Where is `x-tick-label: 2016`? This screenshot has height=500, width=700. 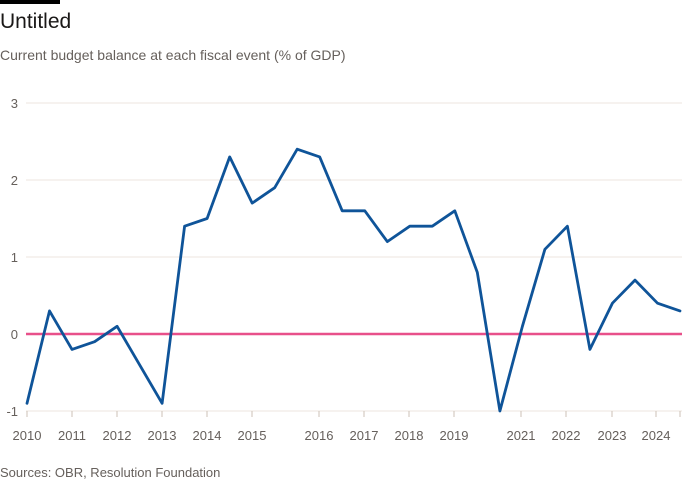 x-tick-label: 2016 is located at coordinates (319, 435).